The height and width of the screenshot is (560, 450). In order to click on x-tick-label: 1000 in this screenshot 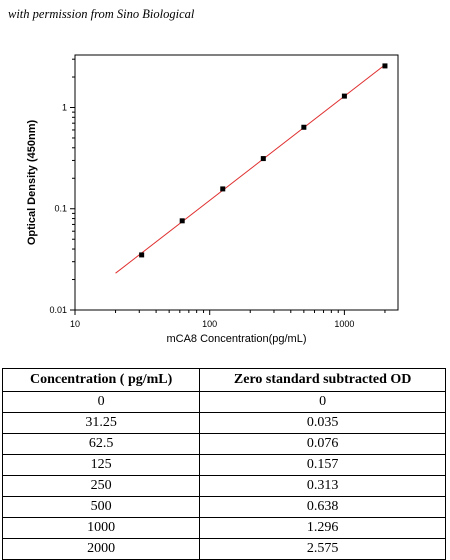, I will do `click(344, 324)`.